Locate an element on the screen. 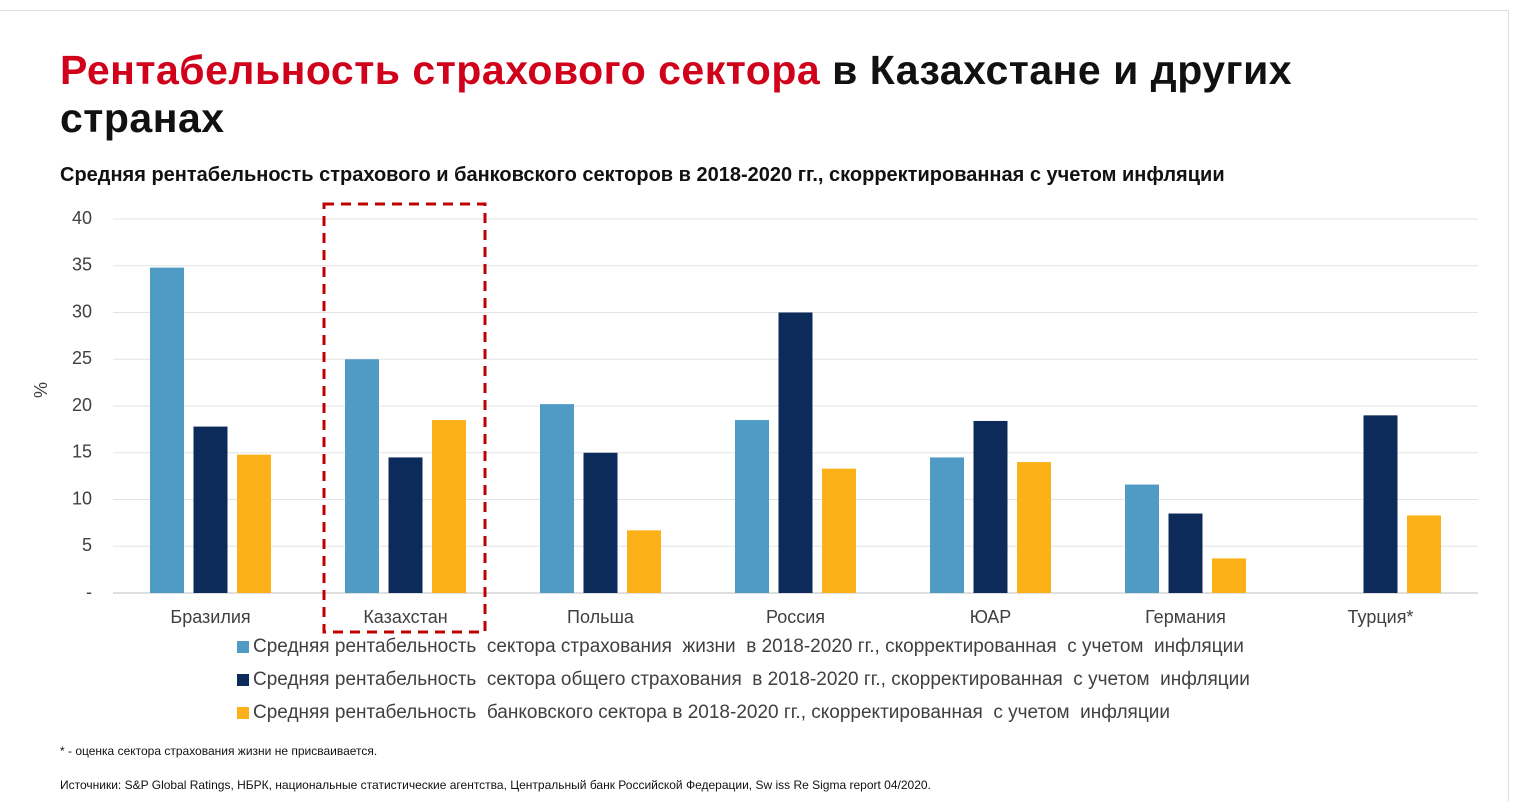 The image size is (1515, 801). y-tick-label: 10 is located at coordinates (82, 498).